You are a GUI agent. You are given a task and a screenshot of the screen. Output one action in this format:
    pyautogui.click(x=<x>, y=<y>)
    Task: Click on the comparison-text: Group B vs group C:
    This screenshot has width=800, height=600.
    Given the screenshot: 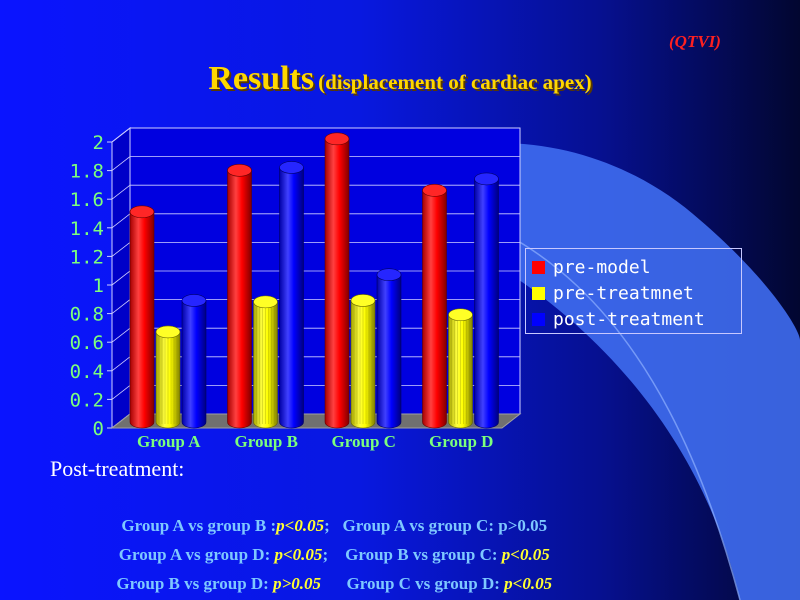 What is the action you would take?
    pyautogui.click(x=423, y=554)
    